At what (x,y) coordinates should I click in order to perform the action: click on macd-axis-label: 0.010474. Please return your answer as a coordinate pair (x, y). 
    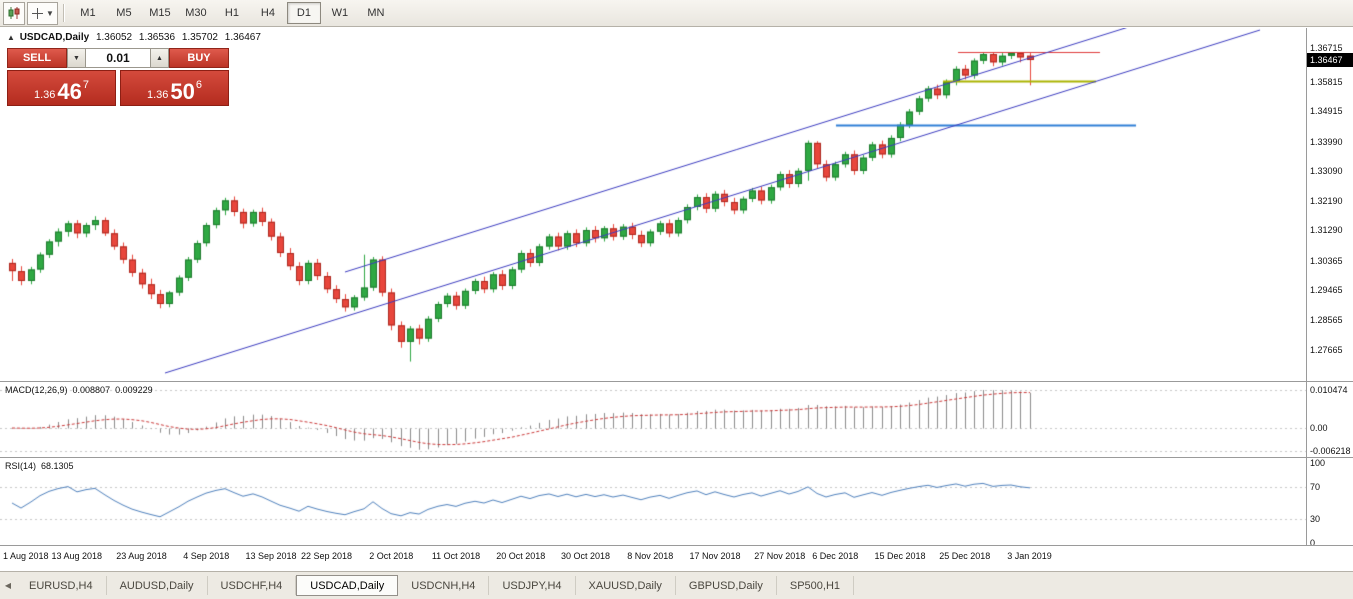
    Looking at the image, I should click on (1329, 390).